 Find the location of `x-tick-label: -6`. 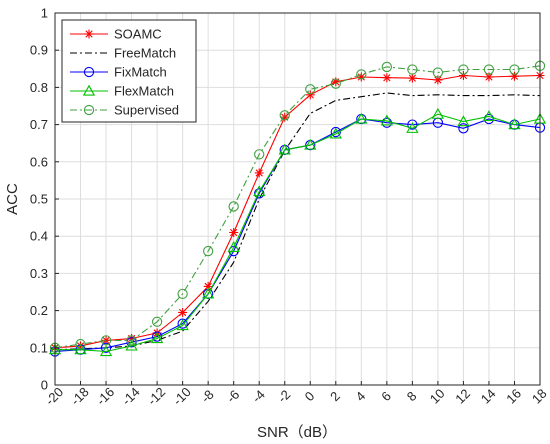

x-tick-label: -6 is located at coordinates (233, 396).